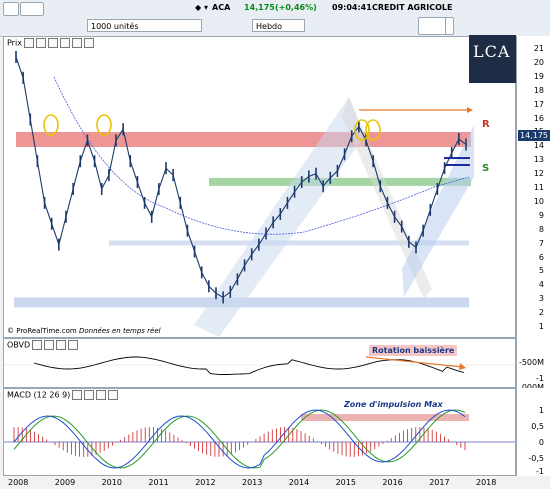  Describe the element at coordinates (538, 187) in the screenshot. I see `price-tick: 11` at that location.